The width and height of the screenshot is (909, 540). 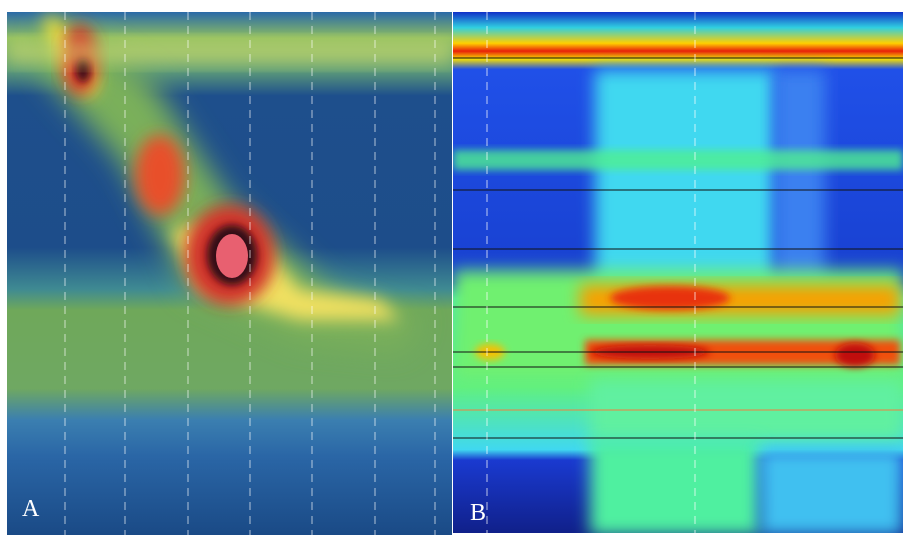 What do you see at coordinates (31, 509) in the screenshot?
I see `panel-label: A` at bounding box center [31, 509].